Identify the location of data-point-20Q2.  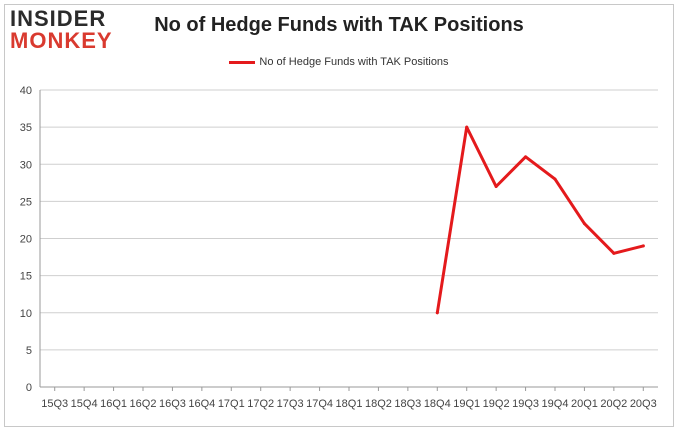
(614, 253).